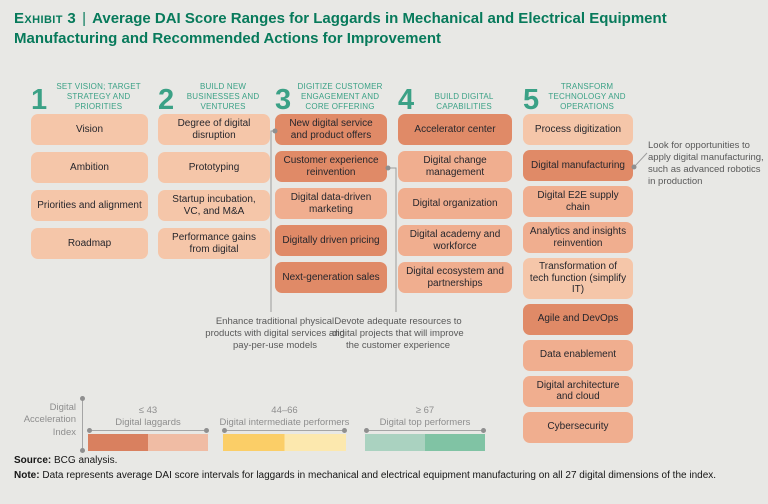 The width and height of the screenshot is (768, 504). Describe the element at coordinates (284, 423) in the screenshot. I see `legend-name: Digital intermediate performers` at that location.